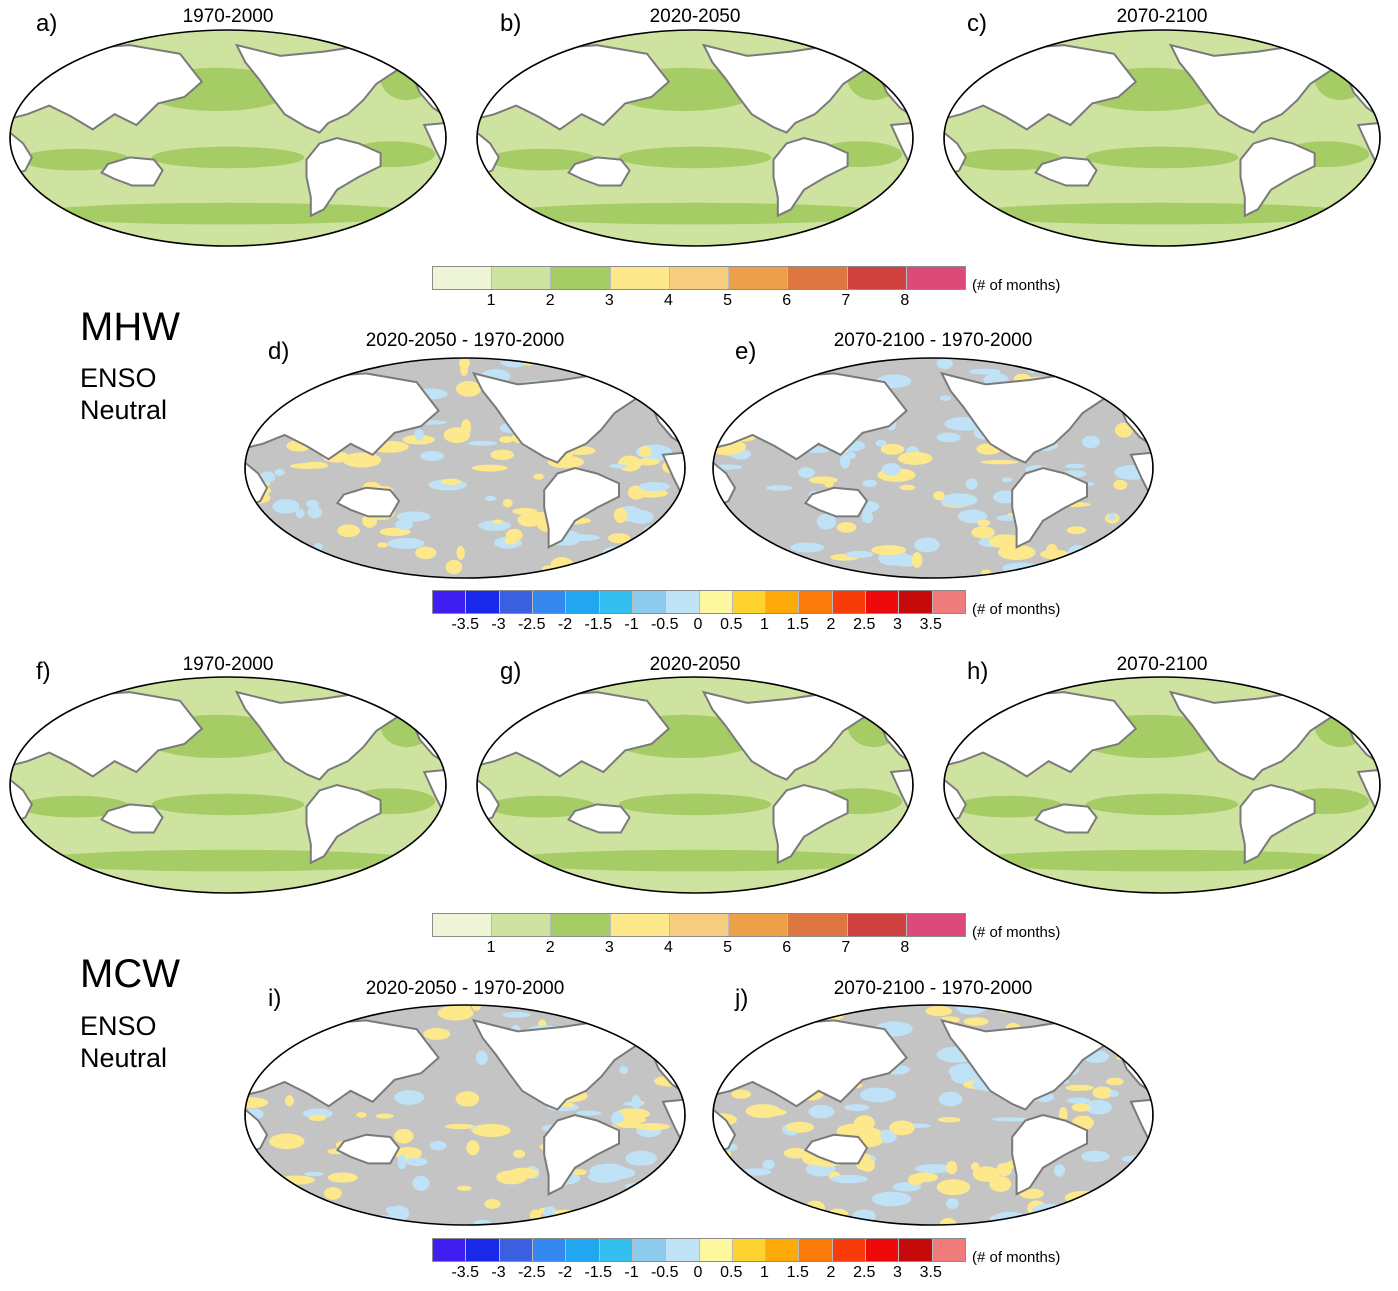 Image resolution: width=1398 pixels, height=1291 pixels. What do you see at coordinates (930, 1272) in the screenshot?
I see `colorbar-tick-label: 3.5` at bounding box center [930, 1272].